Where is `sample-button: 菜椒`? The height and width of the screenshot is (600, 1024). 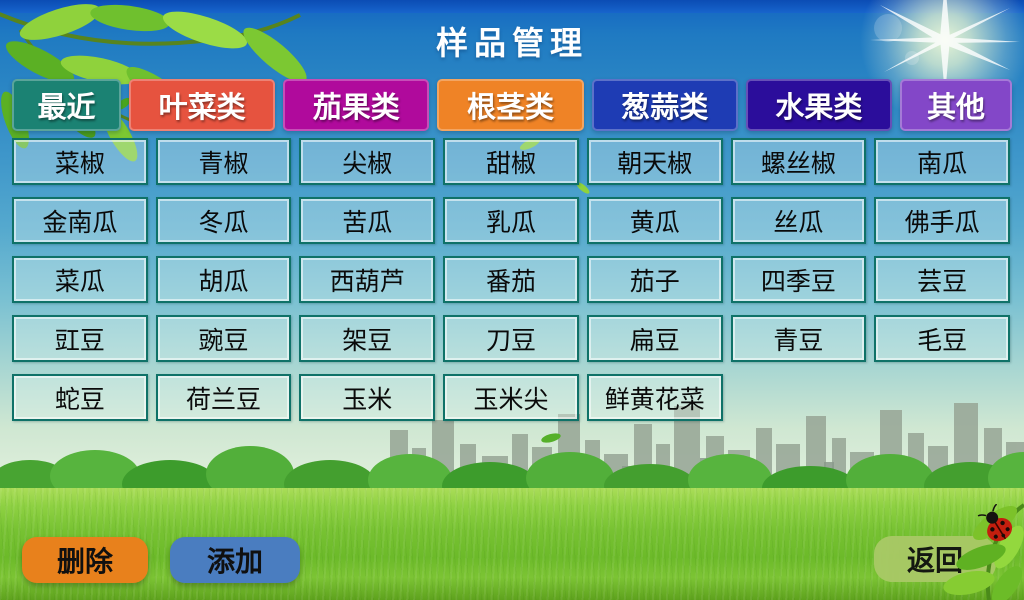 sample-button: 菜椒 is located at coordinates (80, 161).